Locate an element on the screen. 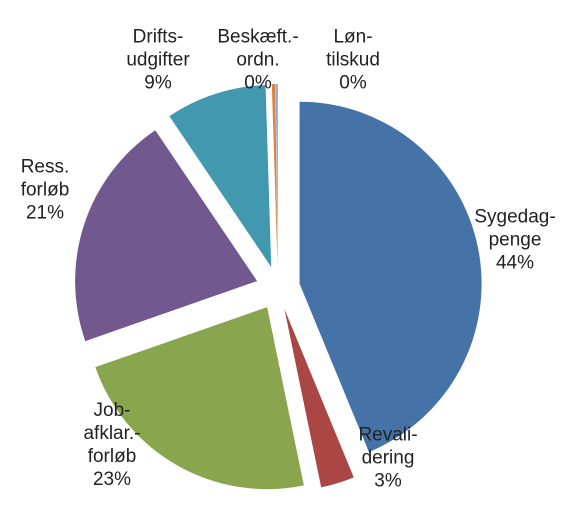 This screenshot has height=506, width=564. slice-label: Beskæft.- ordn. 0% is located at coordinates (257, 60).